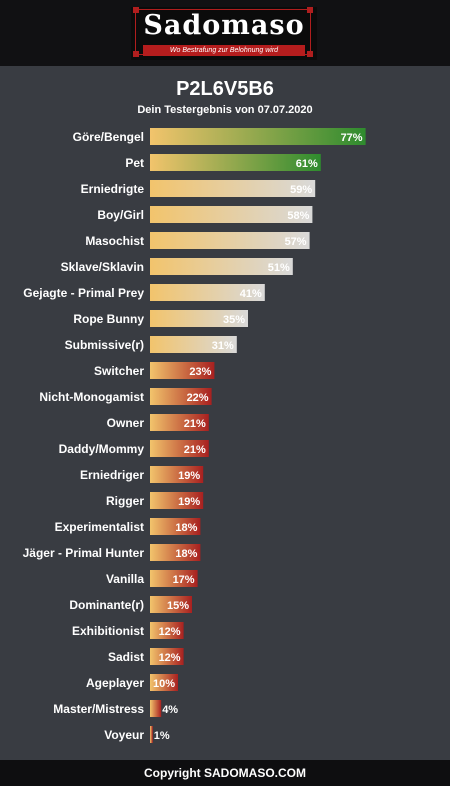 The height and width of the screenshot is (786, 450). I want to click on category-label: Dominante(r), so click(106, 605).